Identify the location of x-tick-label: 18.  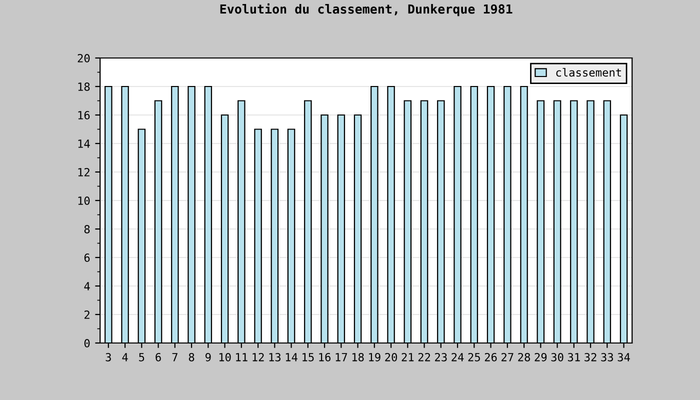
(358, 357).